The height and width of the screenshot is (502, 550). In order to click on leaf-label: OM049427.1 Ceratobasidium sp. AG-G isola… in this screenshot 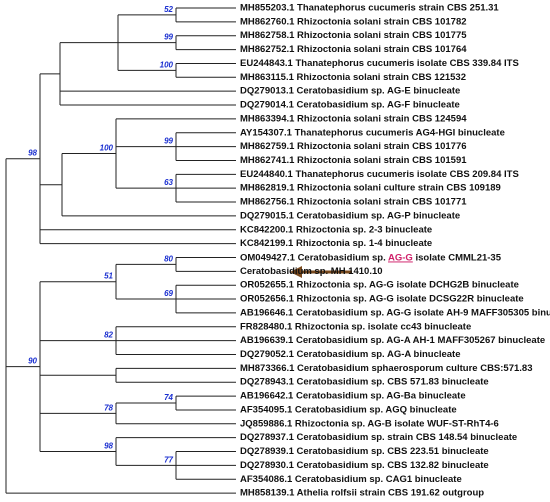, I will do `click(371, 257)`.